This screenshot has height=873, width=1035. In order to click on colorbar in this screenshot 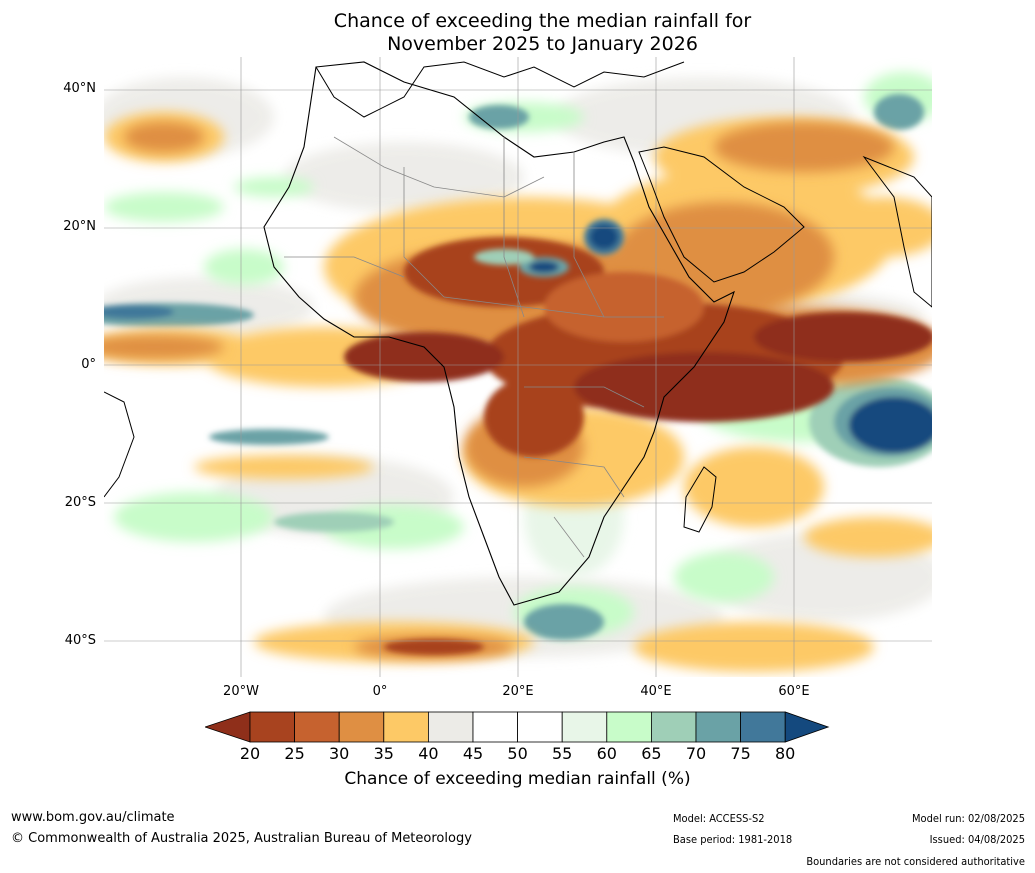, I will do `click(517, 727)`.